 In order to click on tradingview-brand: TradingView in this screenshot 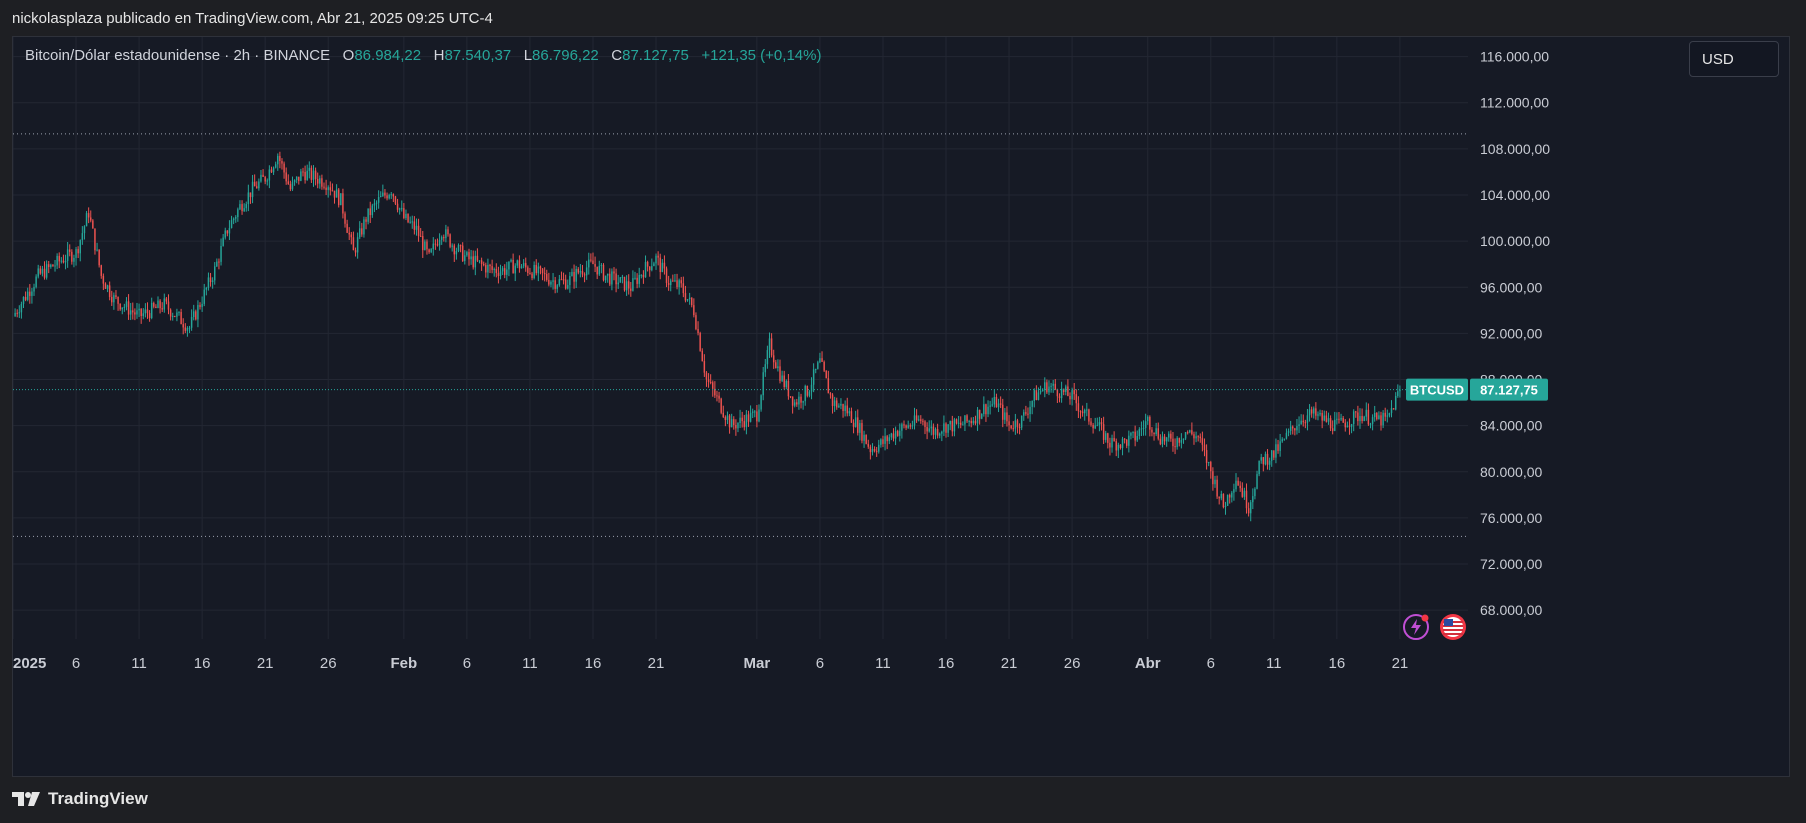, I will do `click(80, 799)`.